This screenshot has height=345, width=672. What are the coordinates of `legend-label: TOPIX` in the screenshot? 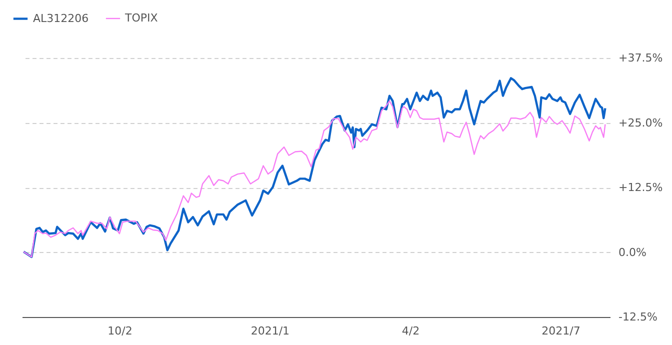 It's located at (141, 18).